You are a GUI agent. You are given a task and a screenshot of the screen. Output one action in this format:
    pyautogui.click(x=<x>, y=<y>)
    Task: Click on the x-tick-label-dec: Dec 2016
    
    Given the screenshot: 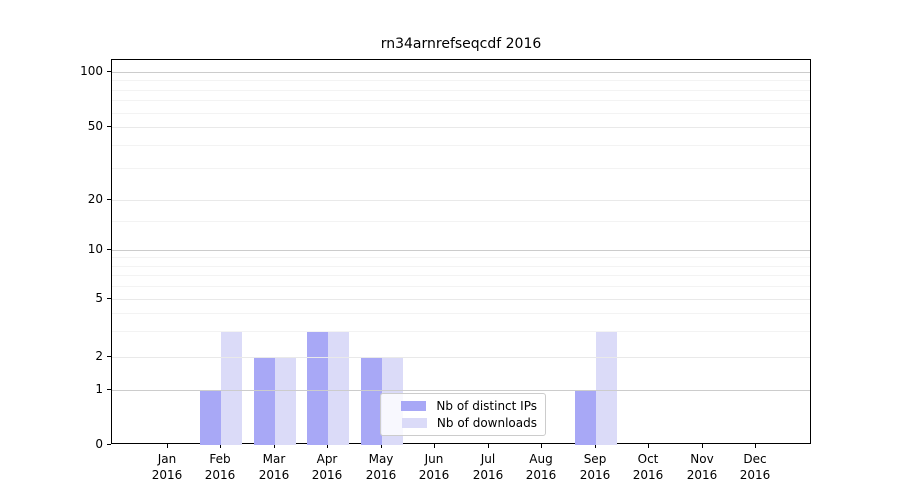 What is the action you would take?
    pyautogui.click(x=755, y=467)
    